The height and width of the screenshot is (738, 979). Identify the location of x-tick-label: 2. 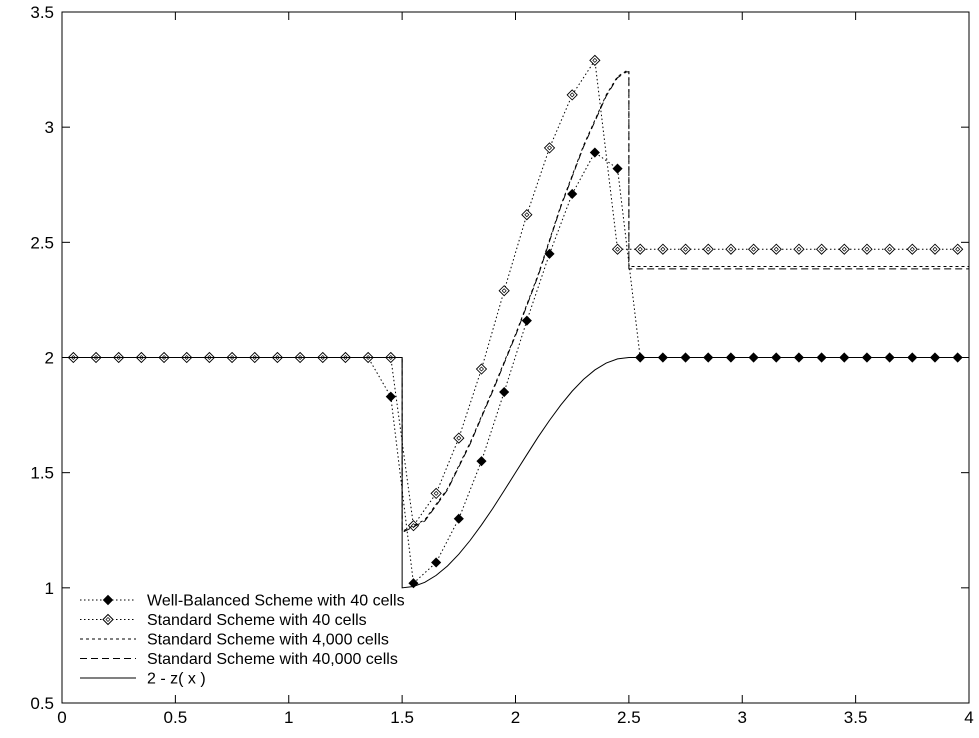
(515, 717).